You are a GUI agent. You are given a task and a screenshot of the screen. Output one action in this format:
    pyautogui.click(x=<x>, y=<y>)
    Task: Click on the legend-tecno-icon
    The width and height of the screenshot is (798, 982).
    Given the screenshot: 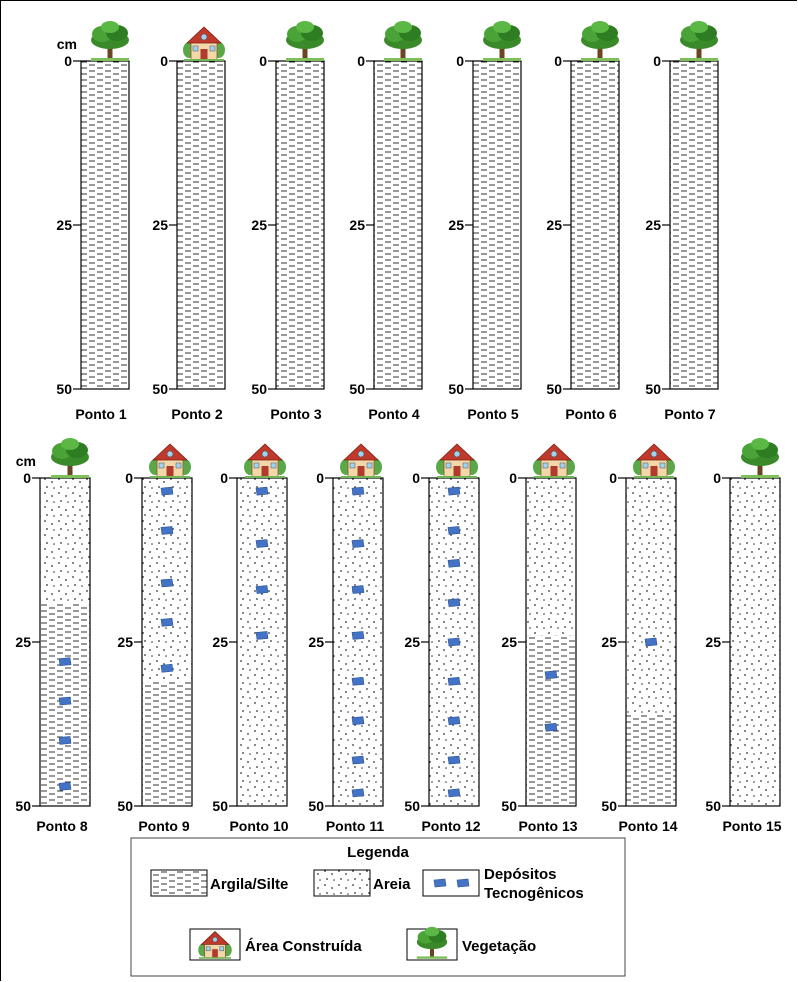 What is the action you would take?
    pyautogui.click(x=451, y=883)
    